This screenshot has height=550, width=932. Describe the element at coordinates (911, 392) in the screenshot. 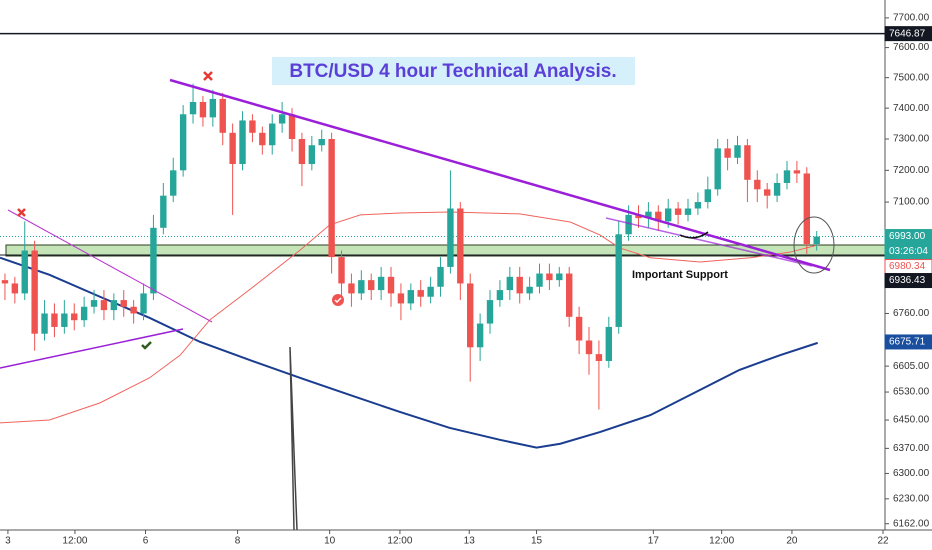

I see `y-tick-label: 6530.00` at that location.